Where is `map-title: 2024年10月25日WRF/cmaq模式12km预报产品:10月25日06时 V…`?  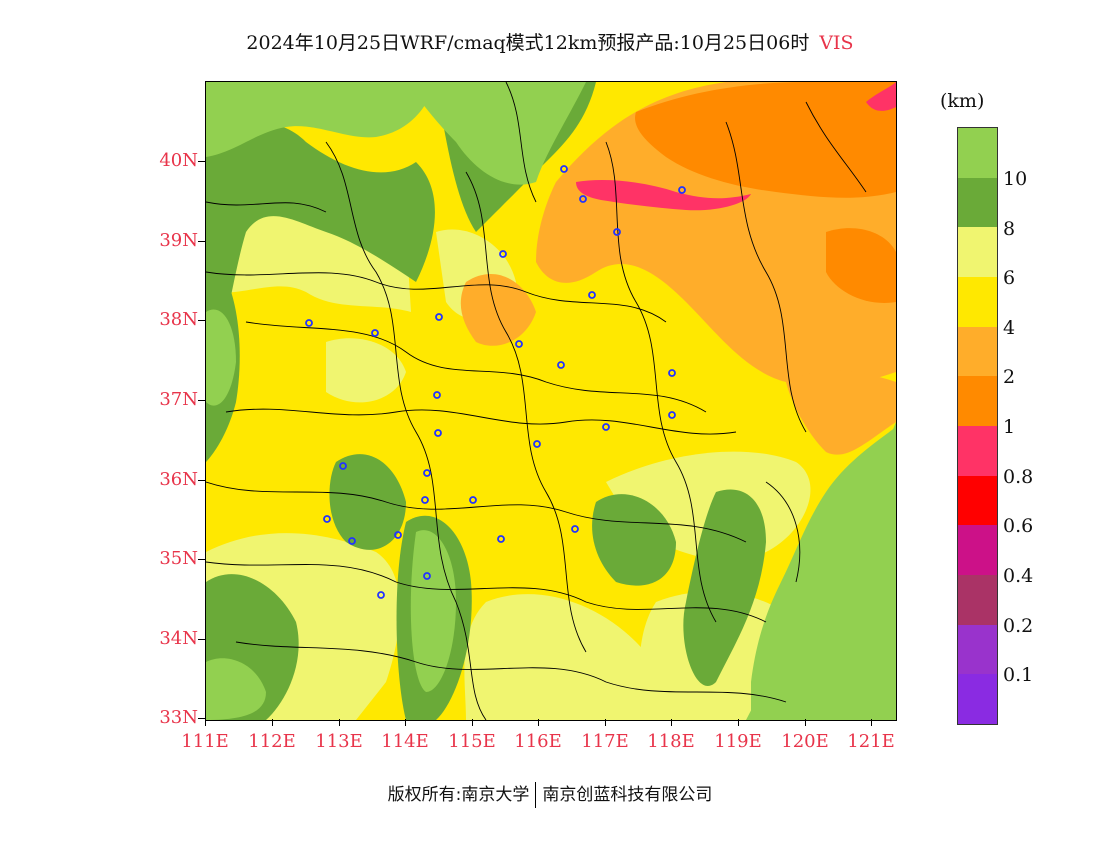
map-title: 2024年10月25日WRF/cmaq模式12km预报产品:10月25日06时 V… is located at coordinates (550, 41).